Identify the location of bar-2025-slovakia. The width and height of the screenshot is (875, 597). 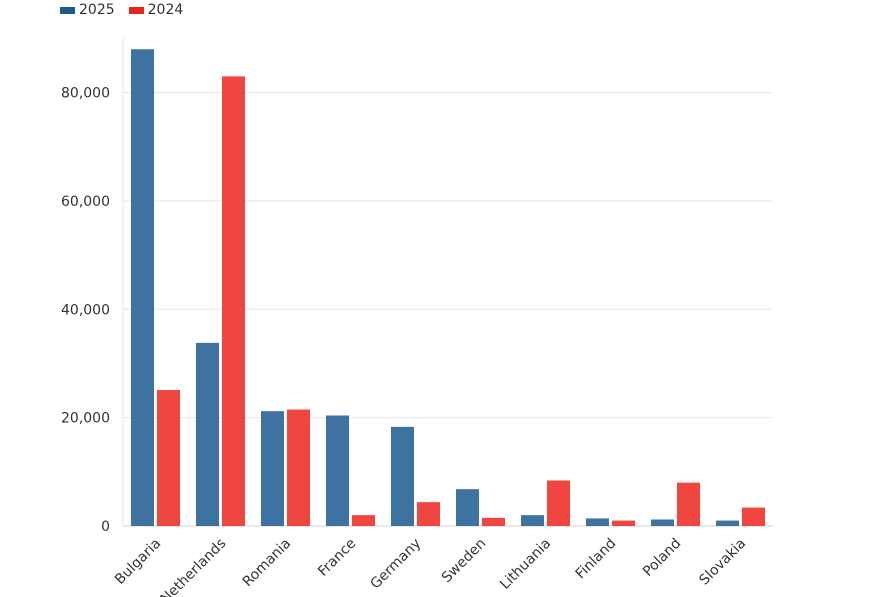
(727, 523).